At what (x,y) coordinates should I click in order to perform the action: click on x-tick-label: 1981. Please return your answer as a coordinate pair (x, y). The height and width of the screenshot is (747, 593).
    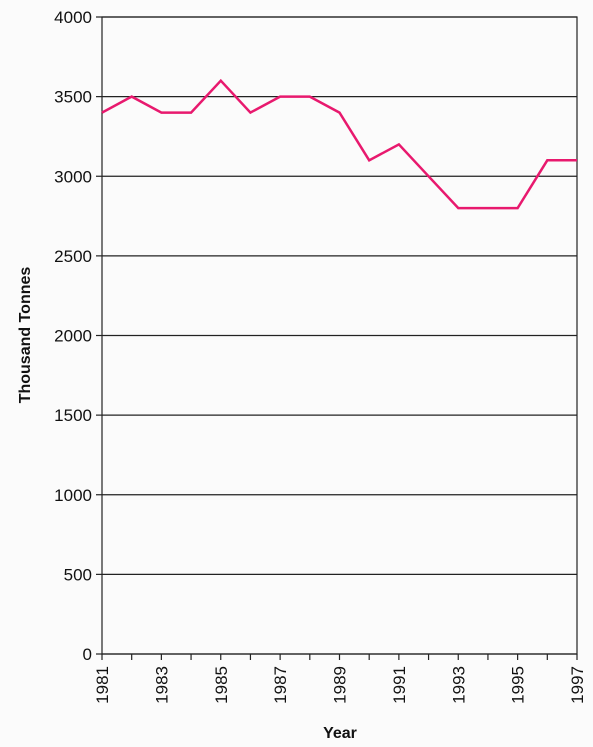
    Looking at the image, I should click on (102, 685).